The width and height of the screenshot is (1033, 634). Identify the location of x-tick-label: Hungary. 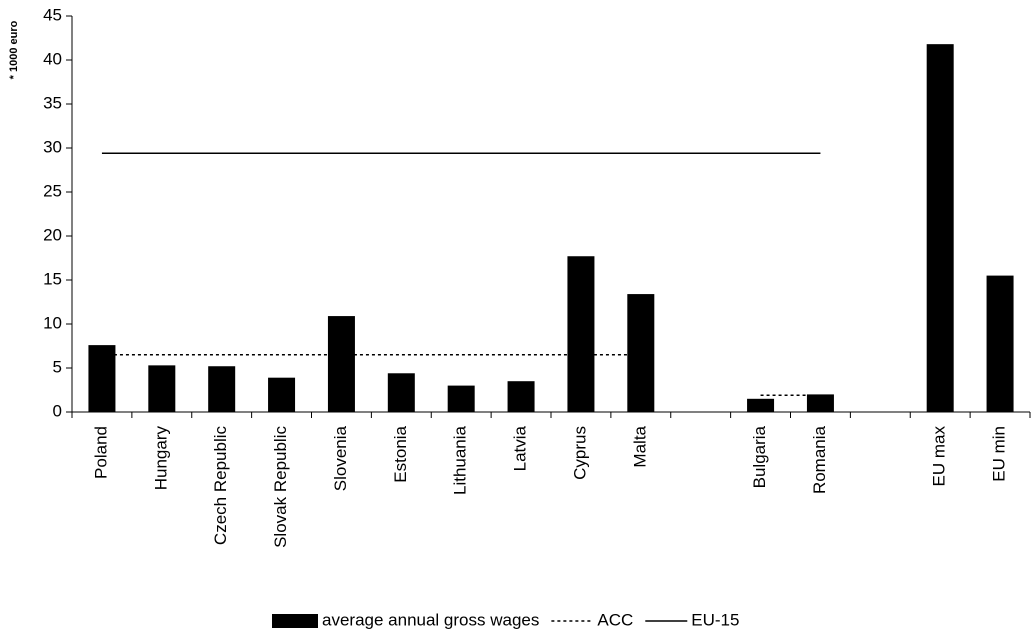
(160, 458).